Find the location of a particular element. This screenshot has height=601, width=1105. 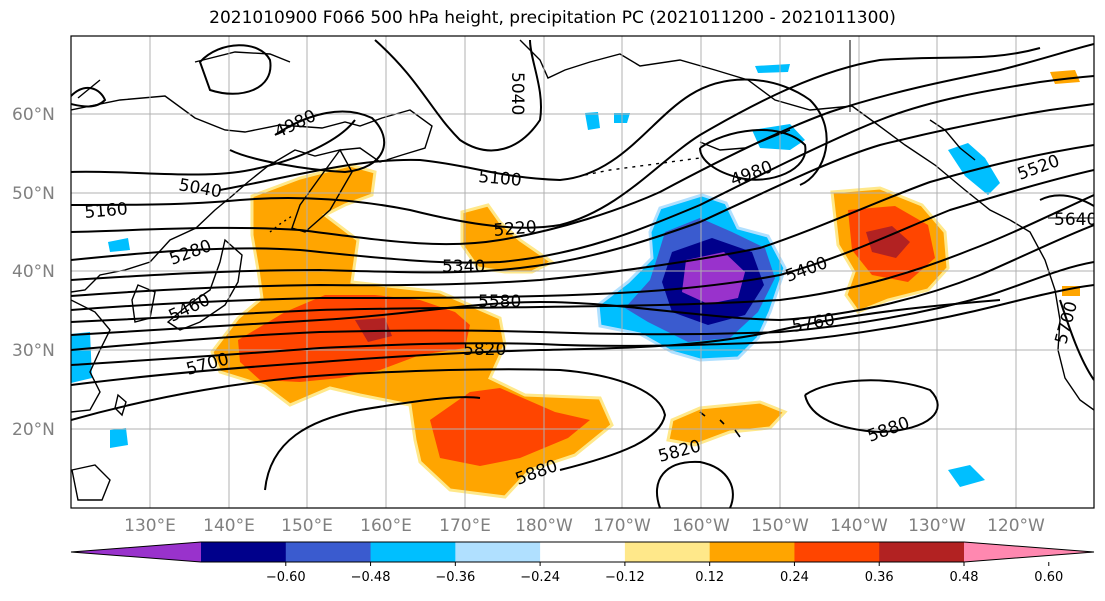

lon-label: 140°W is located at coordinates (859, 526).